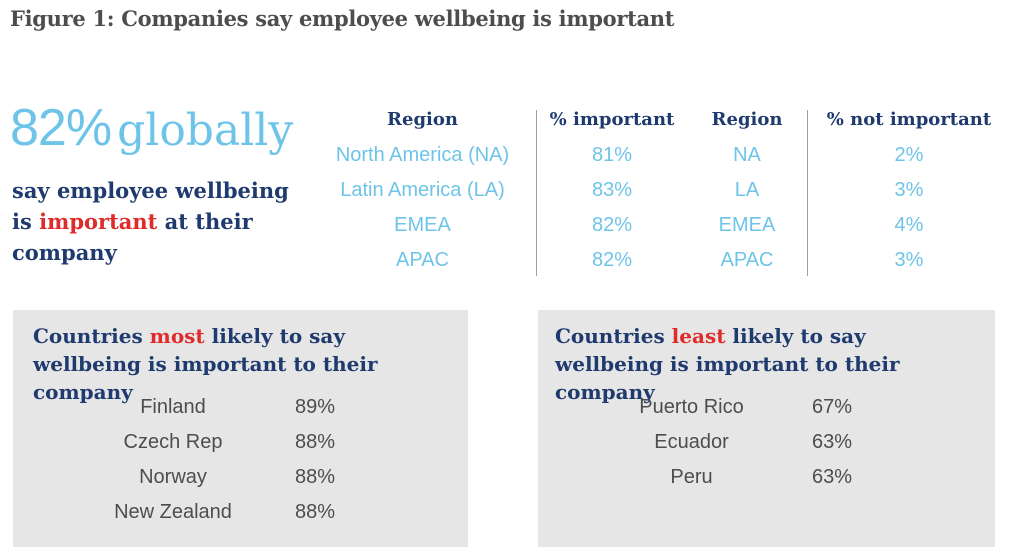  What do you see at coordinates (832, 407) in the screenshot?
I see `country-value: 67%` at bounding box center [832, 407].